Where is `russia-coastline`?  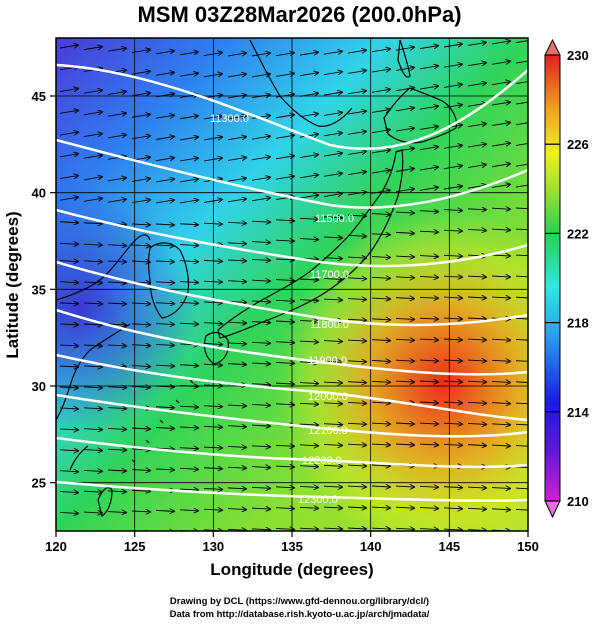 russia-coastline is located at coordinates (301, 83).